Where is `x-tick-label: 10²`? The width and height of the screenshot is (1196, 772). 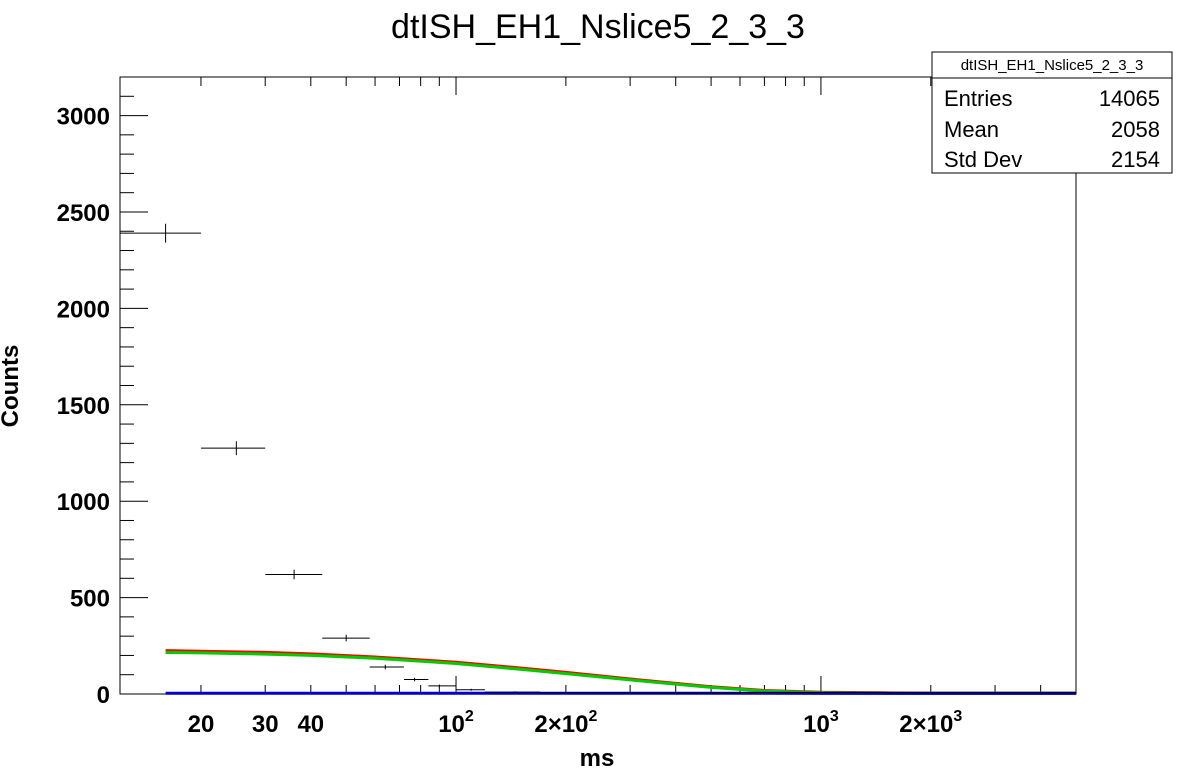
x-tick-label: 10² is located at coordinates (456, 723).